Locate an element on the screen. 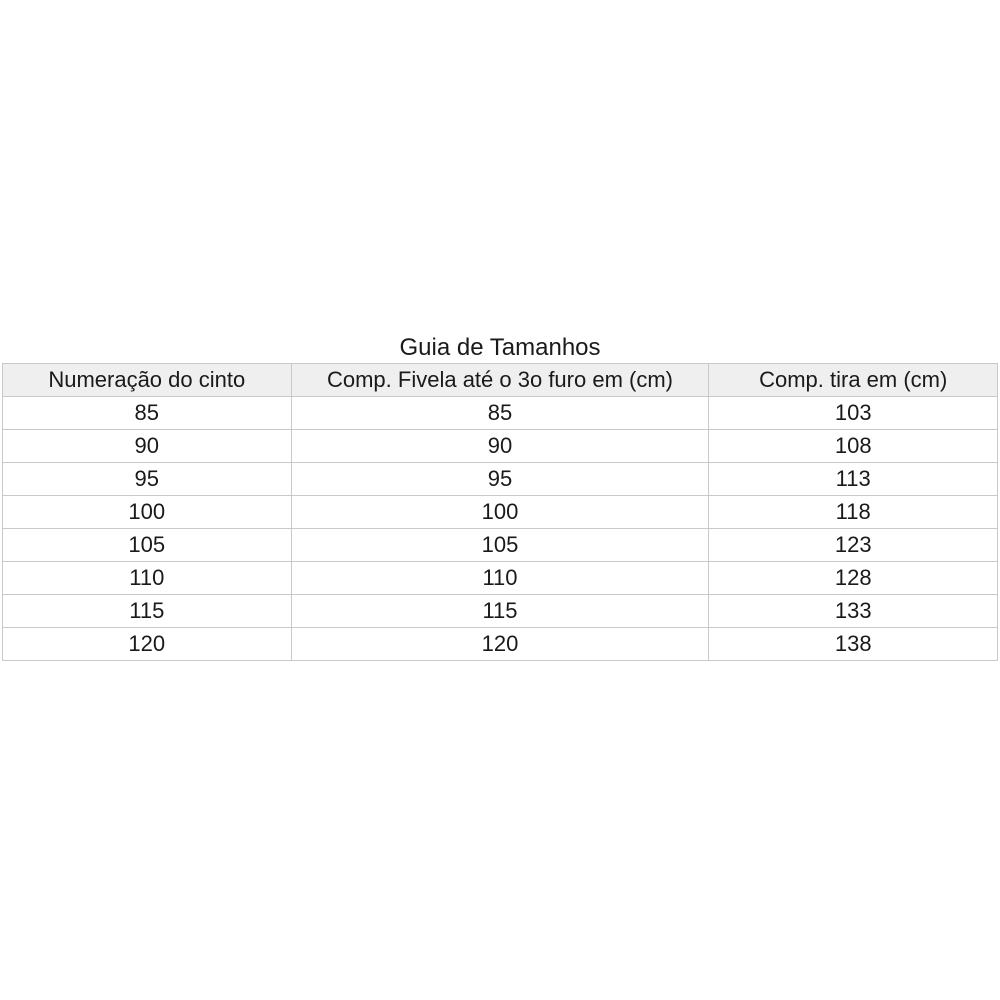 The height and width of the screenshot is (1000, 1000). table-cell: 128 is located at coordinates (853, 578).